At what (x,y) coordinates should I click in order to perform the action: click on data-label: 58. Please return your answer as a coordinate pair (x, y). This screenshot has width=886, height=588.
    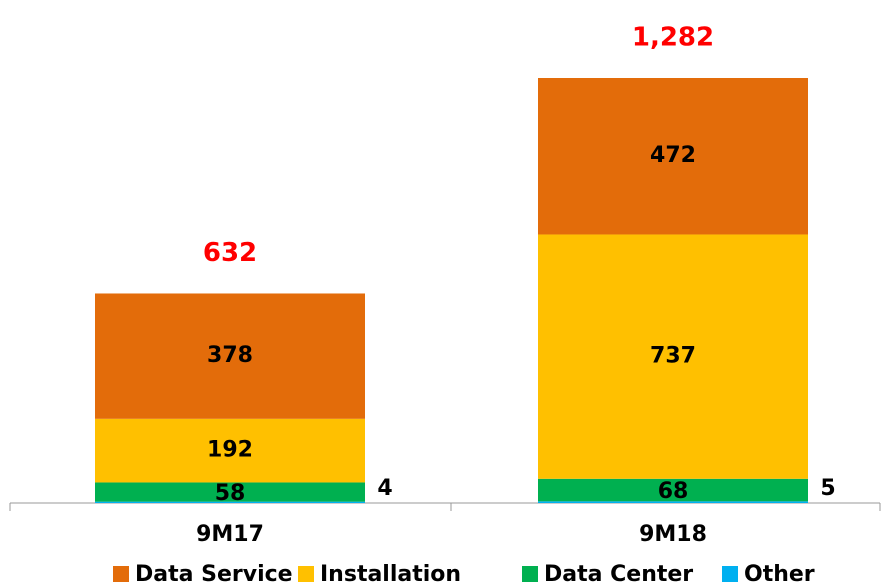
    Looking at the image, I should click on (230, 493).